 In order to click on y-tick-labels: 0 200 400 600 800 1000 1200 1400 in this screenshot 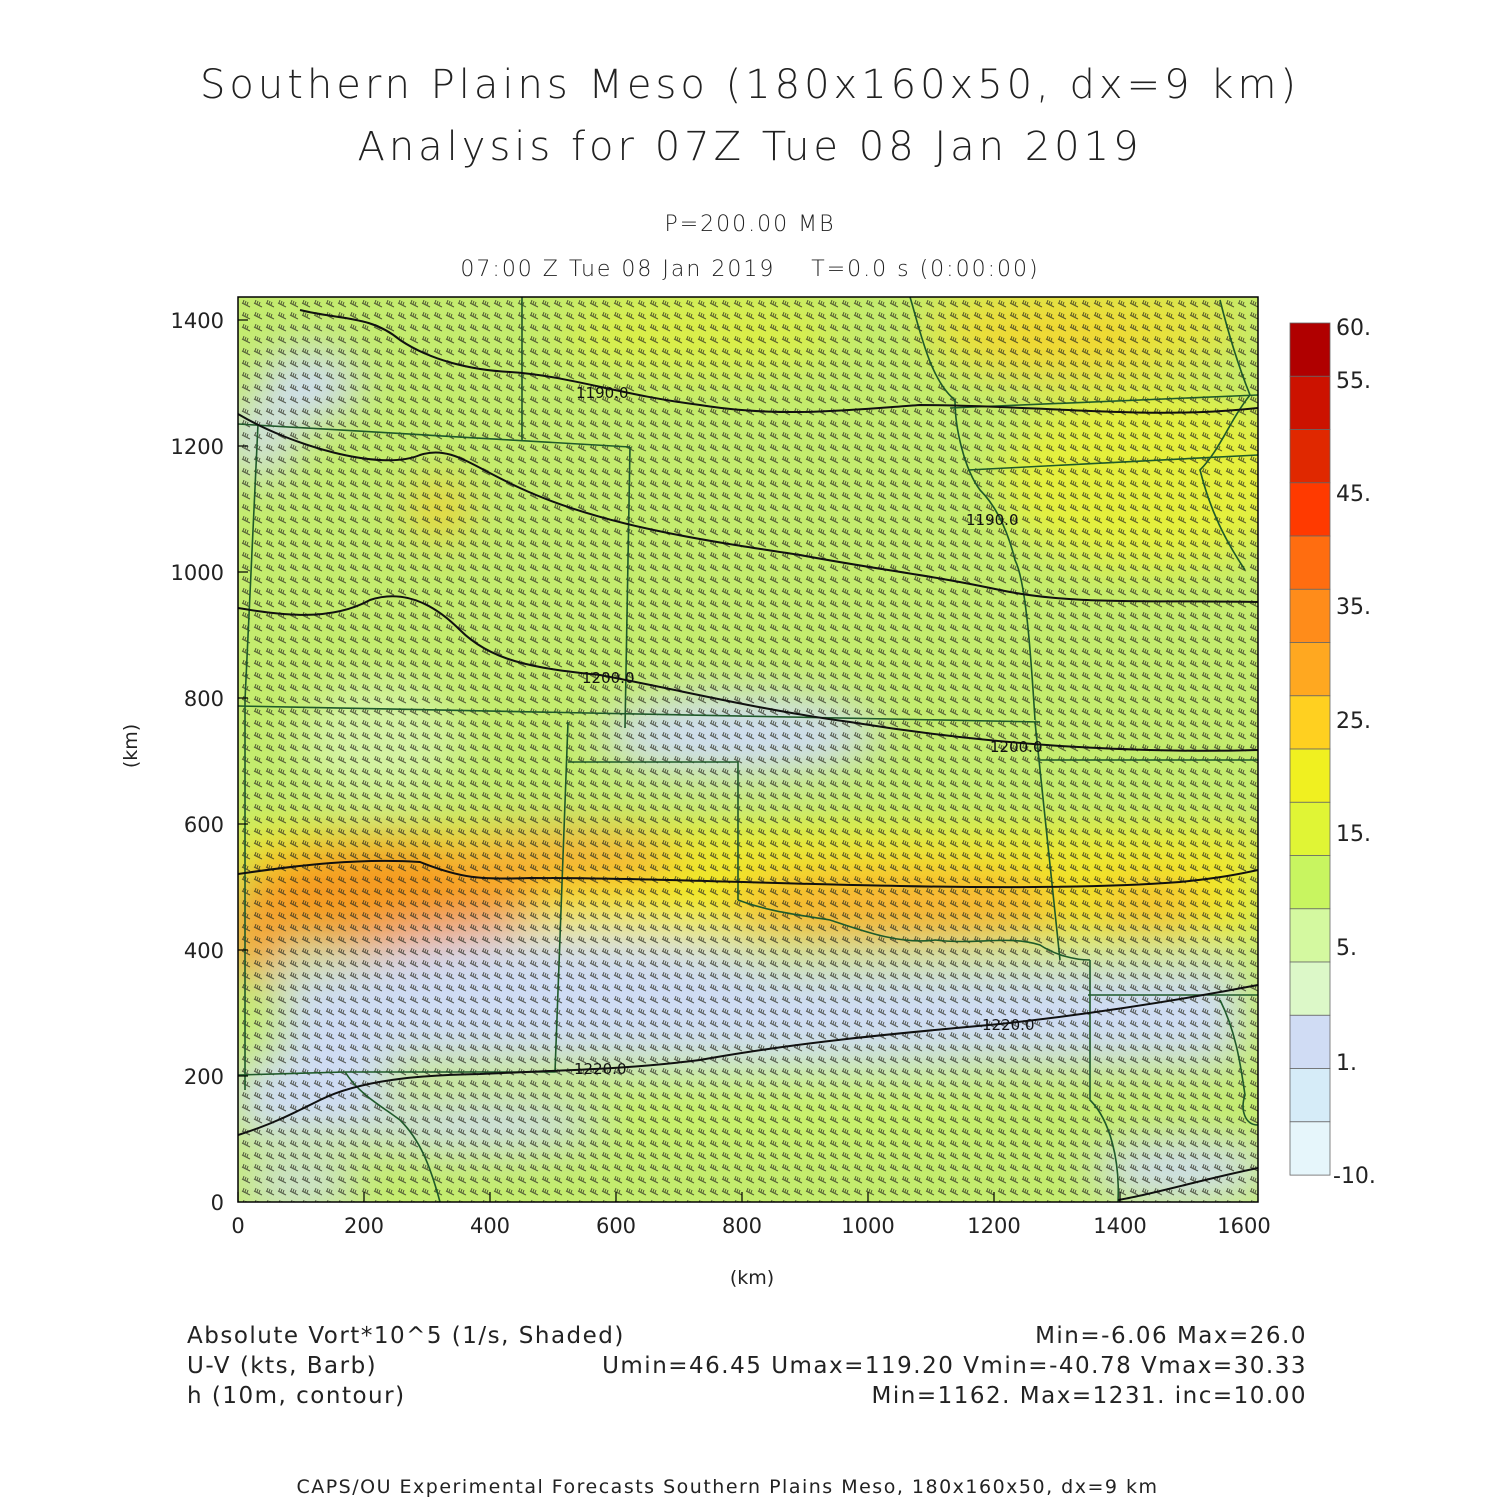, I will do `click(197, 762)`.